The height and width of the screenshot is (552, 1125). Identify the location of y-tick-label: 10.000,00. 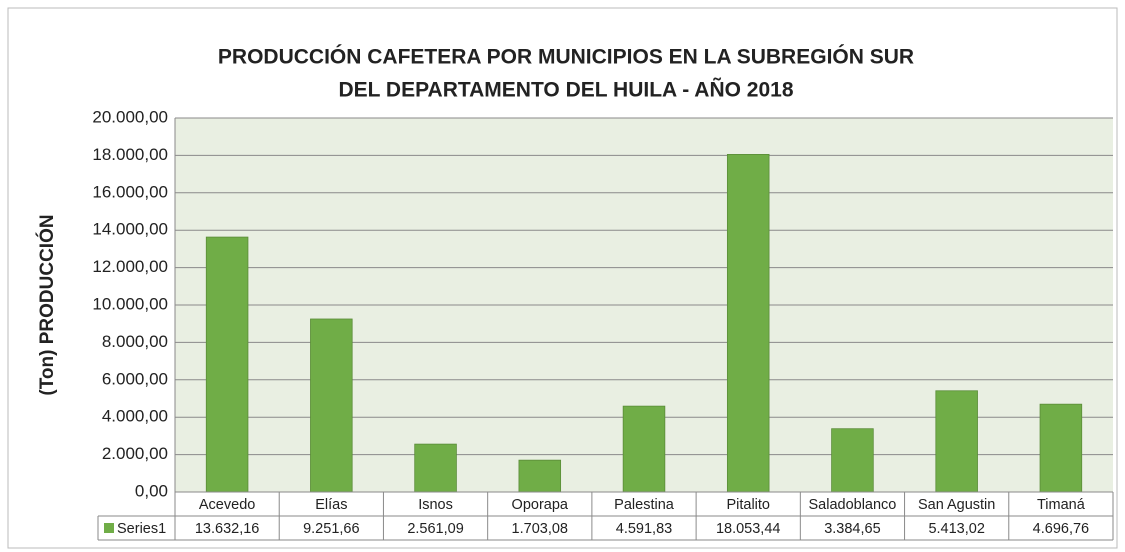
(130, 303).